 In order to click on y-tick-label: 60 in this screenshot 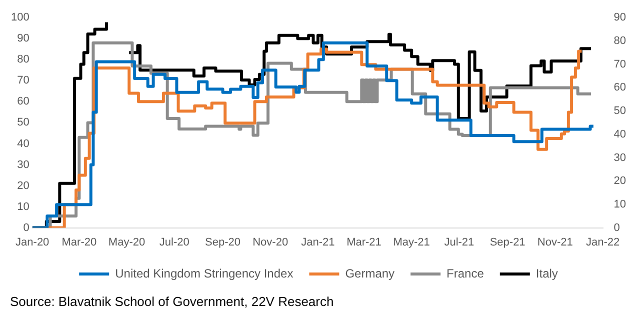, I will do `click(23, 102)`.